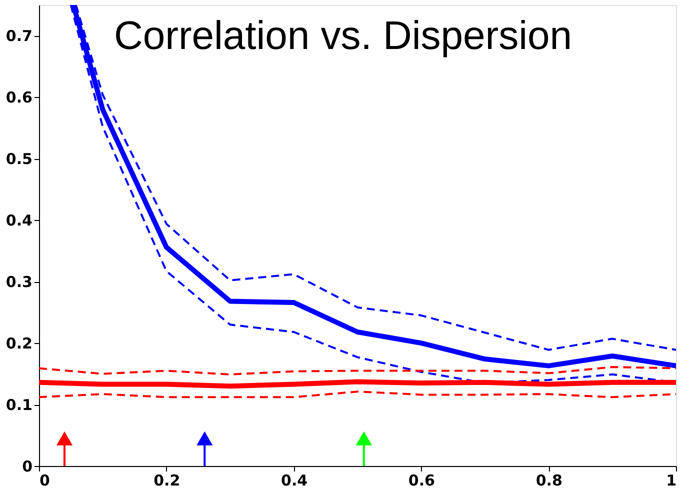  I want to click on y-tick-label: 0.4, so click(19, 221).